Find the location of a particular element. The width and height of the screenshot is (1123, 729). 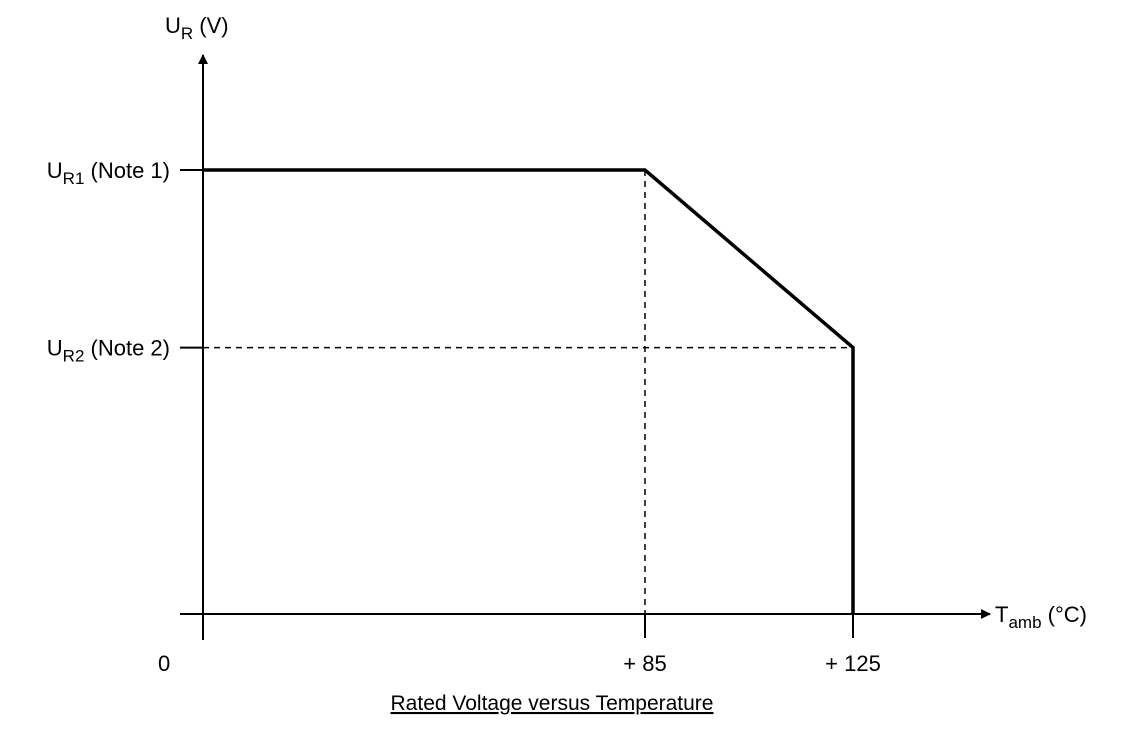

x-tick-label-125: + 125 is located at coordinates (853, 663).